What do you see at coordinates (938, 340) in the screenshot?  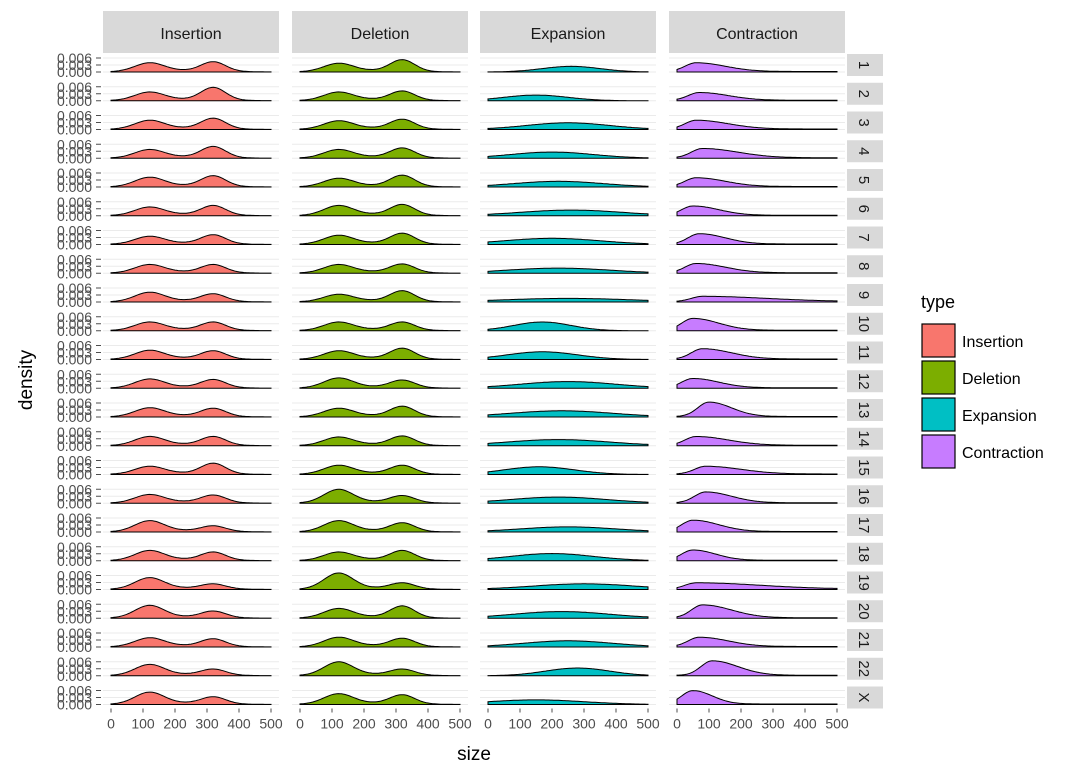 I see `legend-key-insertion` at bounding box center [938, 340].